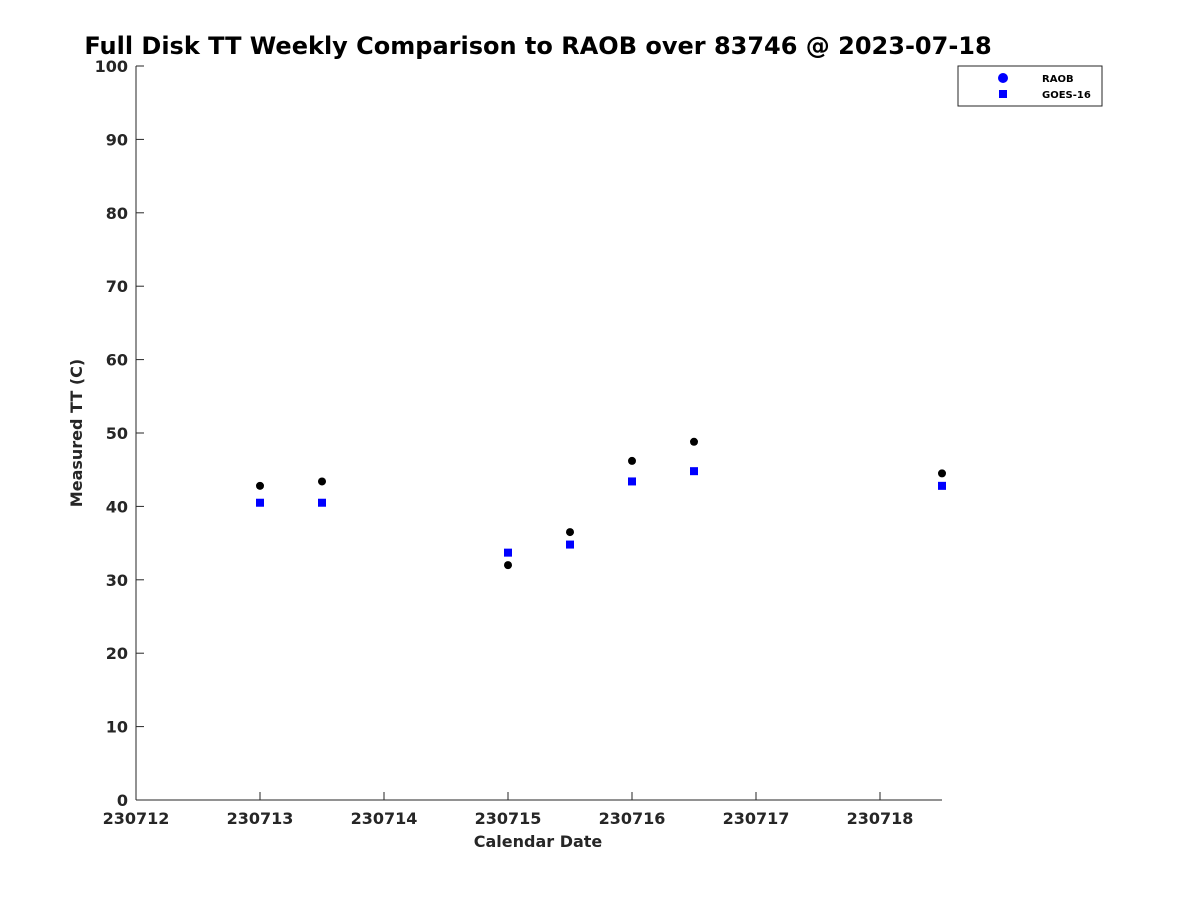  What do you see at coordinates (260, 818) in the screenshot?
I see `x-tick-label: 230713` at bounding box center [260, 818].